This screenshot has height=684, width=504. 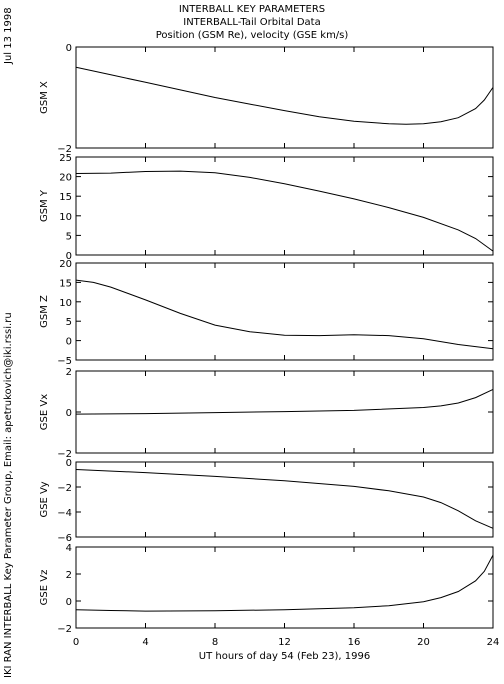 I want to click on x-tick-label: 0, so click(x=76, y=642).